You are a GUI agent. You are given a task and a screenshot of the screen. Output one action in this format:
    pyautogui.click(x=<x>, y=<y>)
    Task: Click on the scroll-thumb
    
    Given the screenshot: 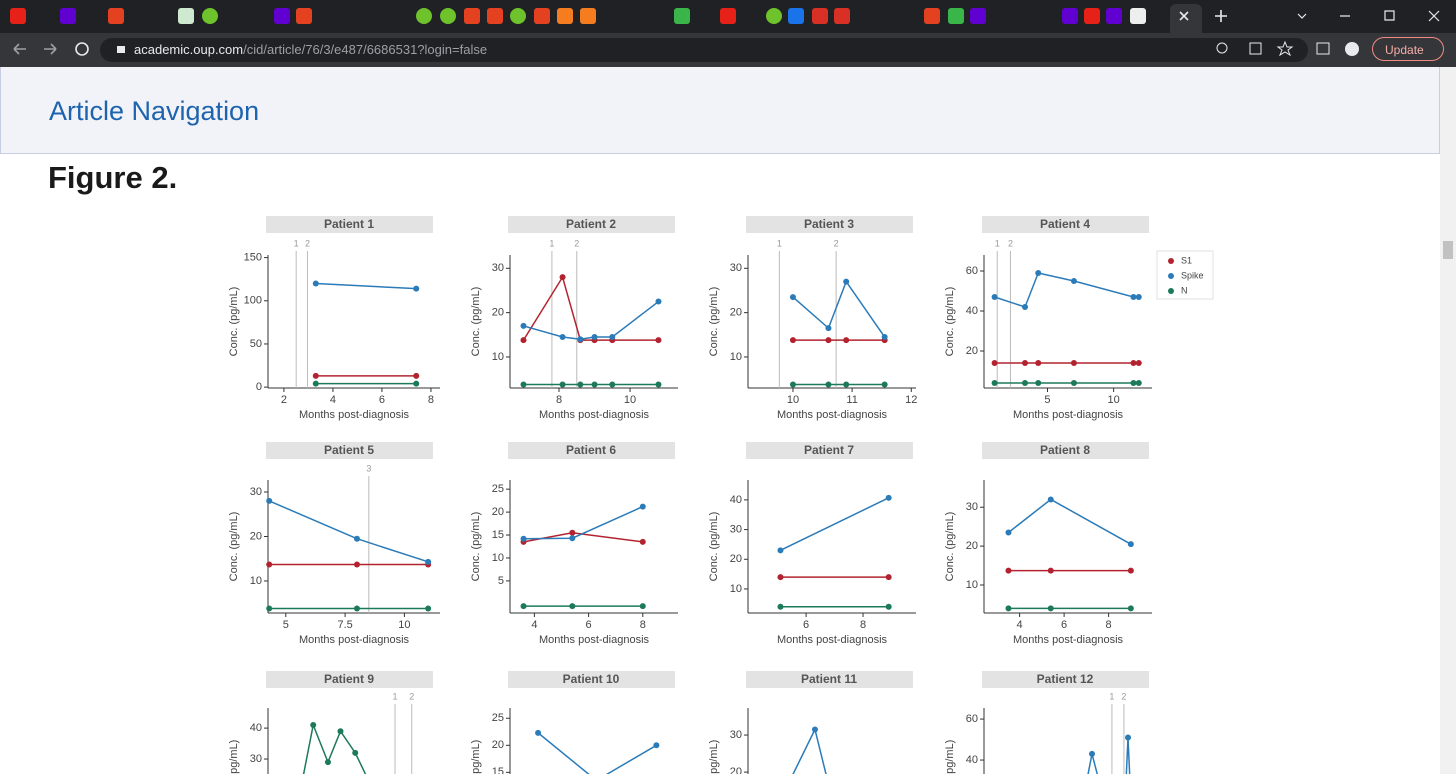 What is the action you would take?
    pyautogui.click(x=1448, y=250)
    